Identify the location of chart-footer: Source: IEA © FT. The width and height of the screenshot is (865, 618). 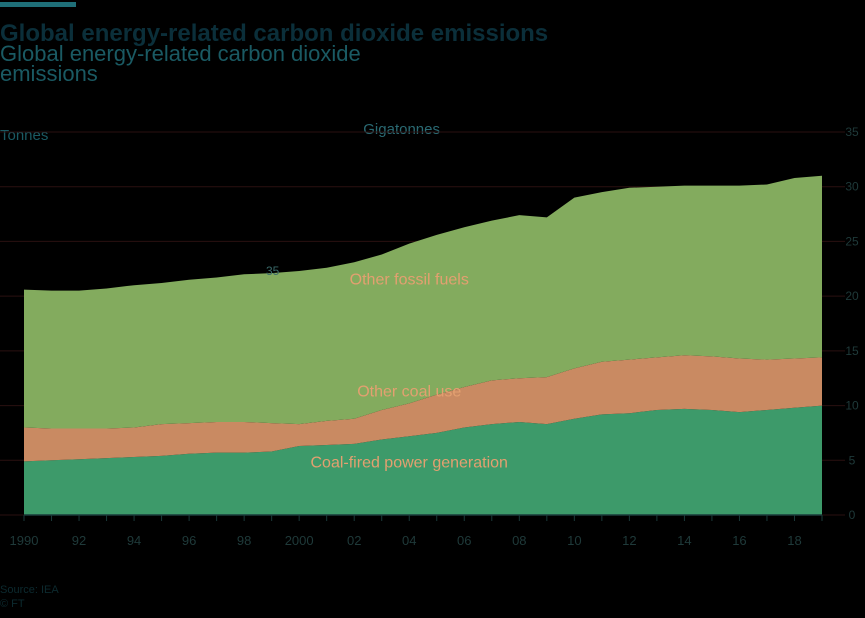
(29, 597).